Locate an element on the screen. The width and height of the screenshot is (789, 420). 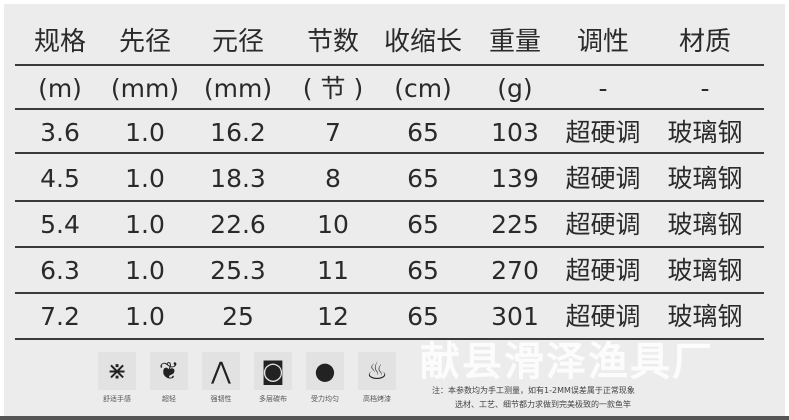
feature-icons: ⋇ 舒适手感 ❦ 超轻 ⋀ 强韧性 ◙ 多层碳布 ● 受力均匀 ♨ 高档烤漆 is located at coordinates (247, 378).